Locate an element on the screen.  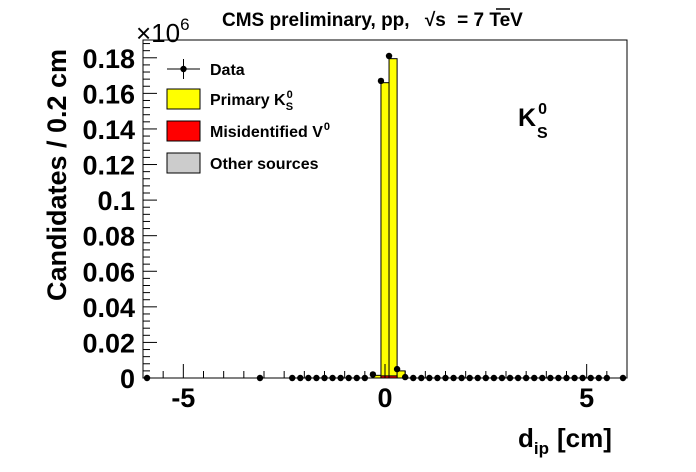
legend-item-primary: Primary K0 S is located at coordinates (229, 100).